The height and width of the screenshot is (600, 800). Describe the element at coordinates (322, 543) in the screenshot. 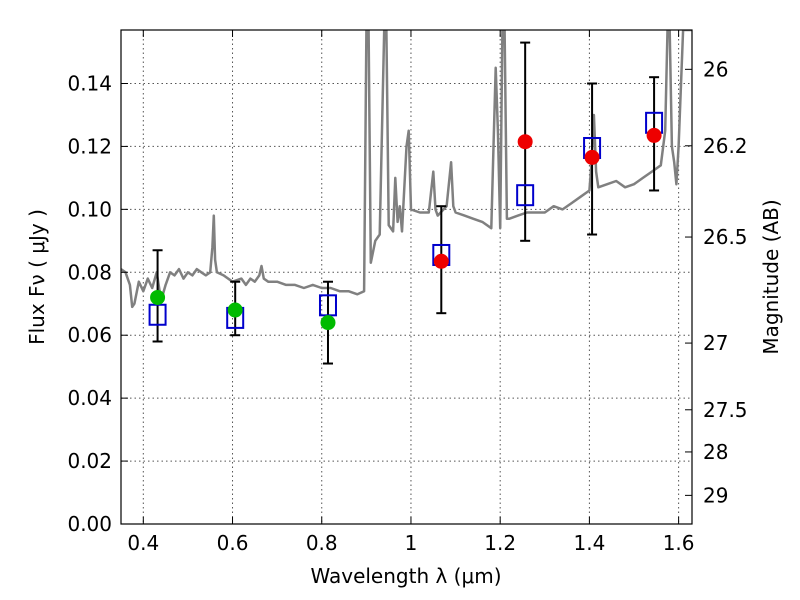

I see `x-tick-label: 0.8` at that location.